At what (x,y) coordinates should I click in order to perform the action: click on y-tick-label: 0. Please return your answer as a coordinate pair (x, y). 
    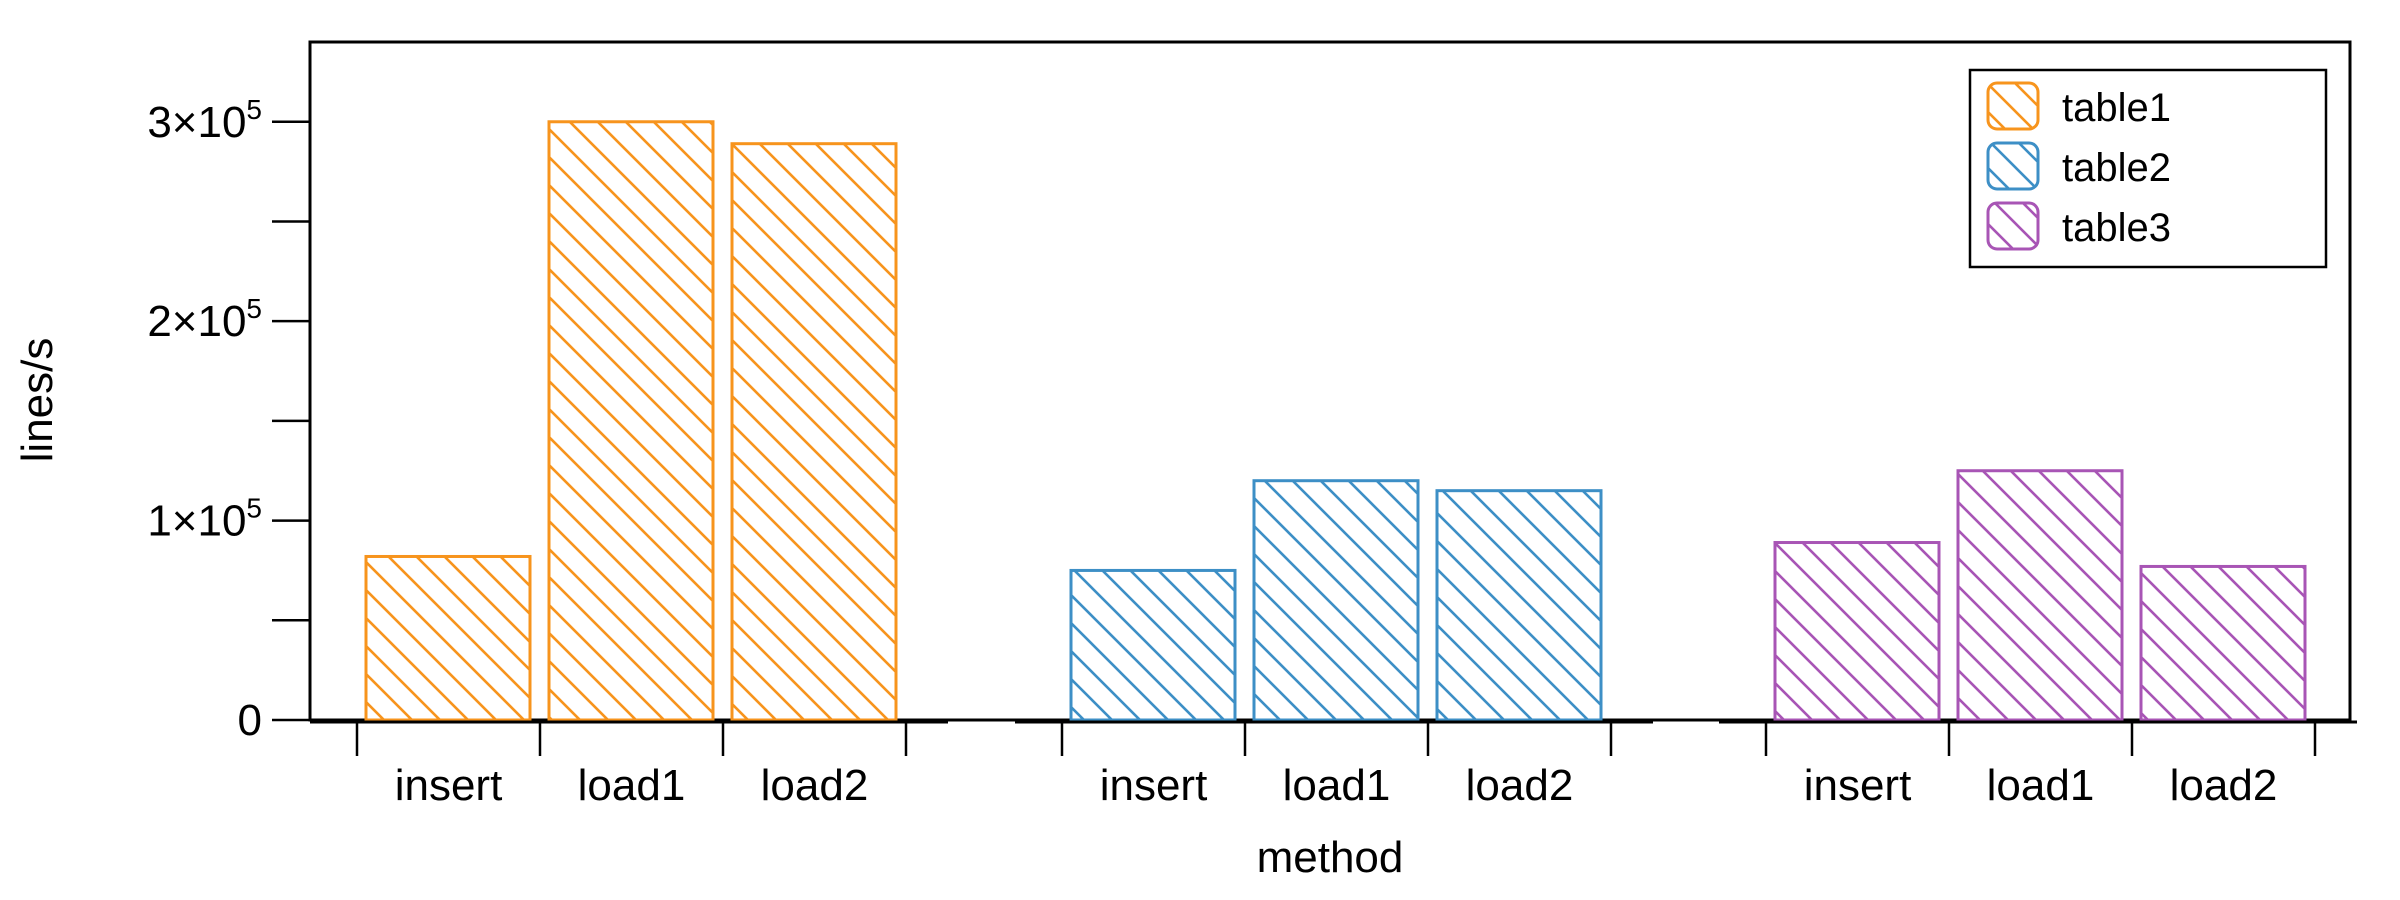
    Looking at the image, I should click on (250, 720).